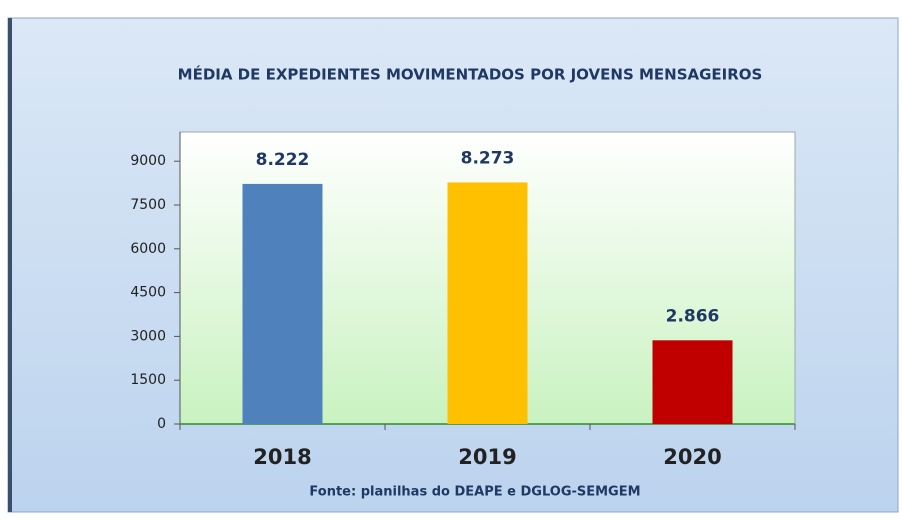  Describe the element at coordinates (148, 249) in the screenshot. I see `y-tick-label: 6000` at that location.